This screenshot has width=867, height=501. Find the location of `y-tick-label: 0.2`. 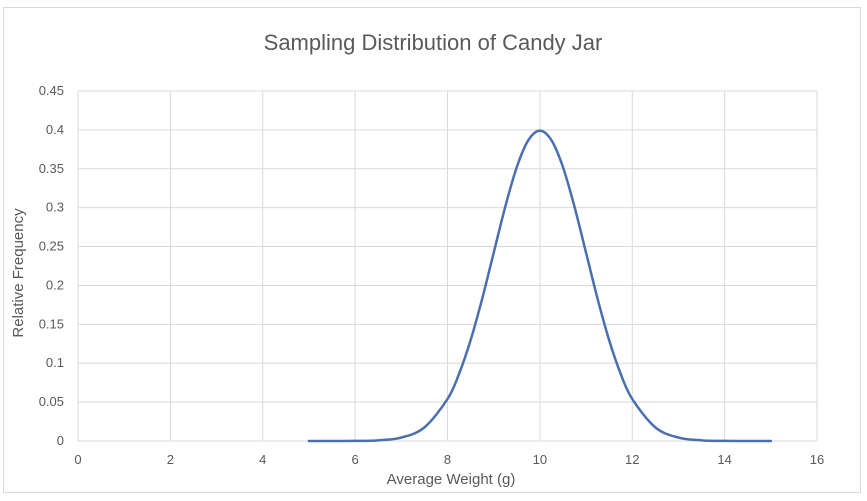

y-tick-label: 0.2 is located at coordinates (55, 284).